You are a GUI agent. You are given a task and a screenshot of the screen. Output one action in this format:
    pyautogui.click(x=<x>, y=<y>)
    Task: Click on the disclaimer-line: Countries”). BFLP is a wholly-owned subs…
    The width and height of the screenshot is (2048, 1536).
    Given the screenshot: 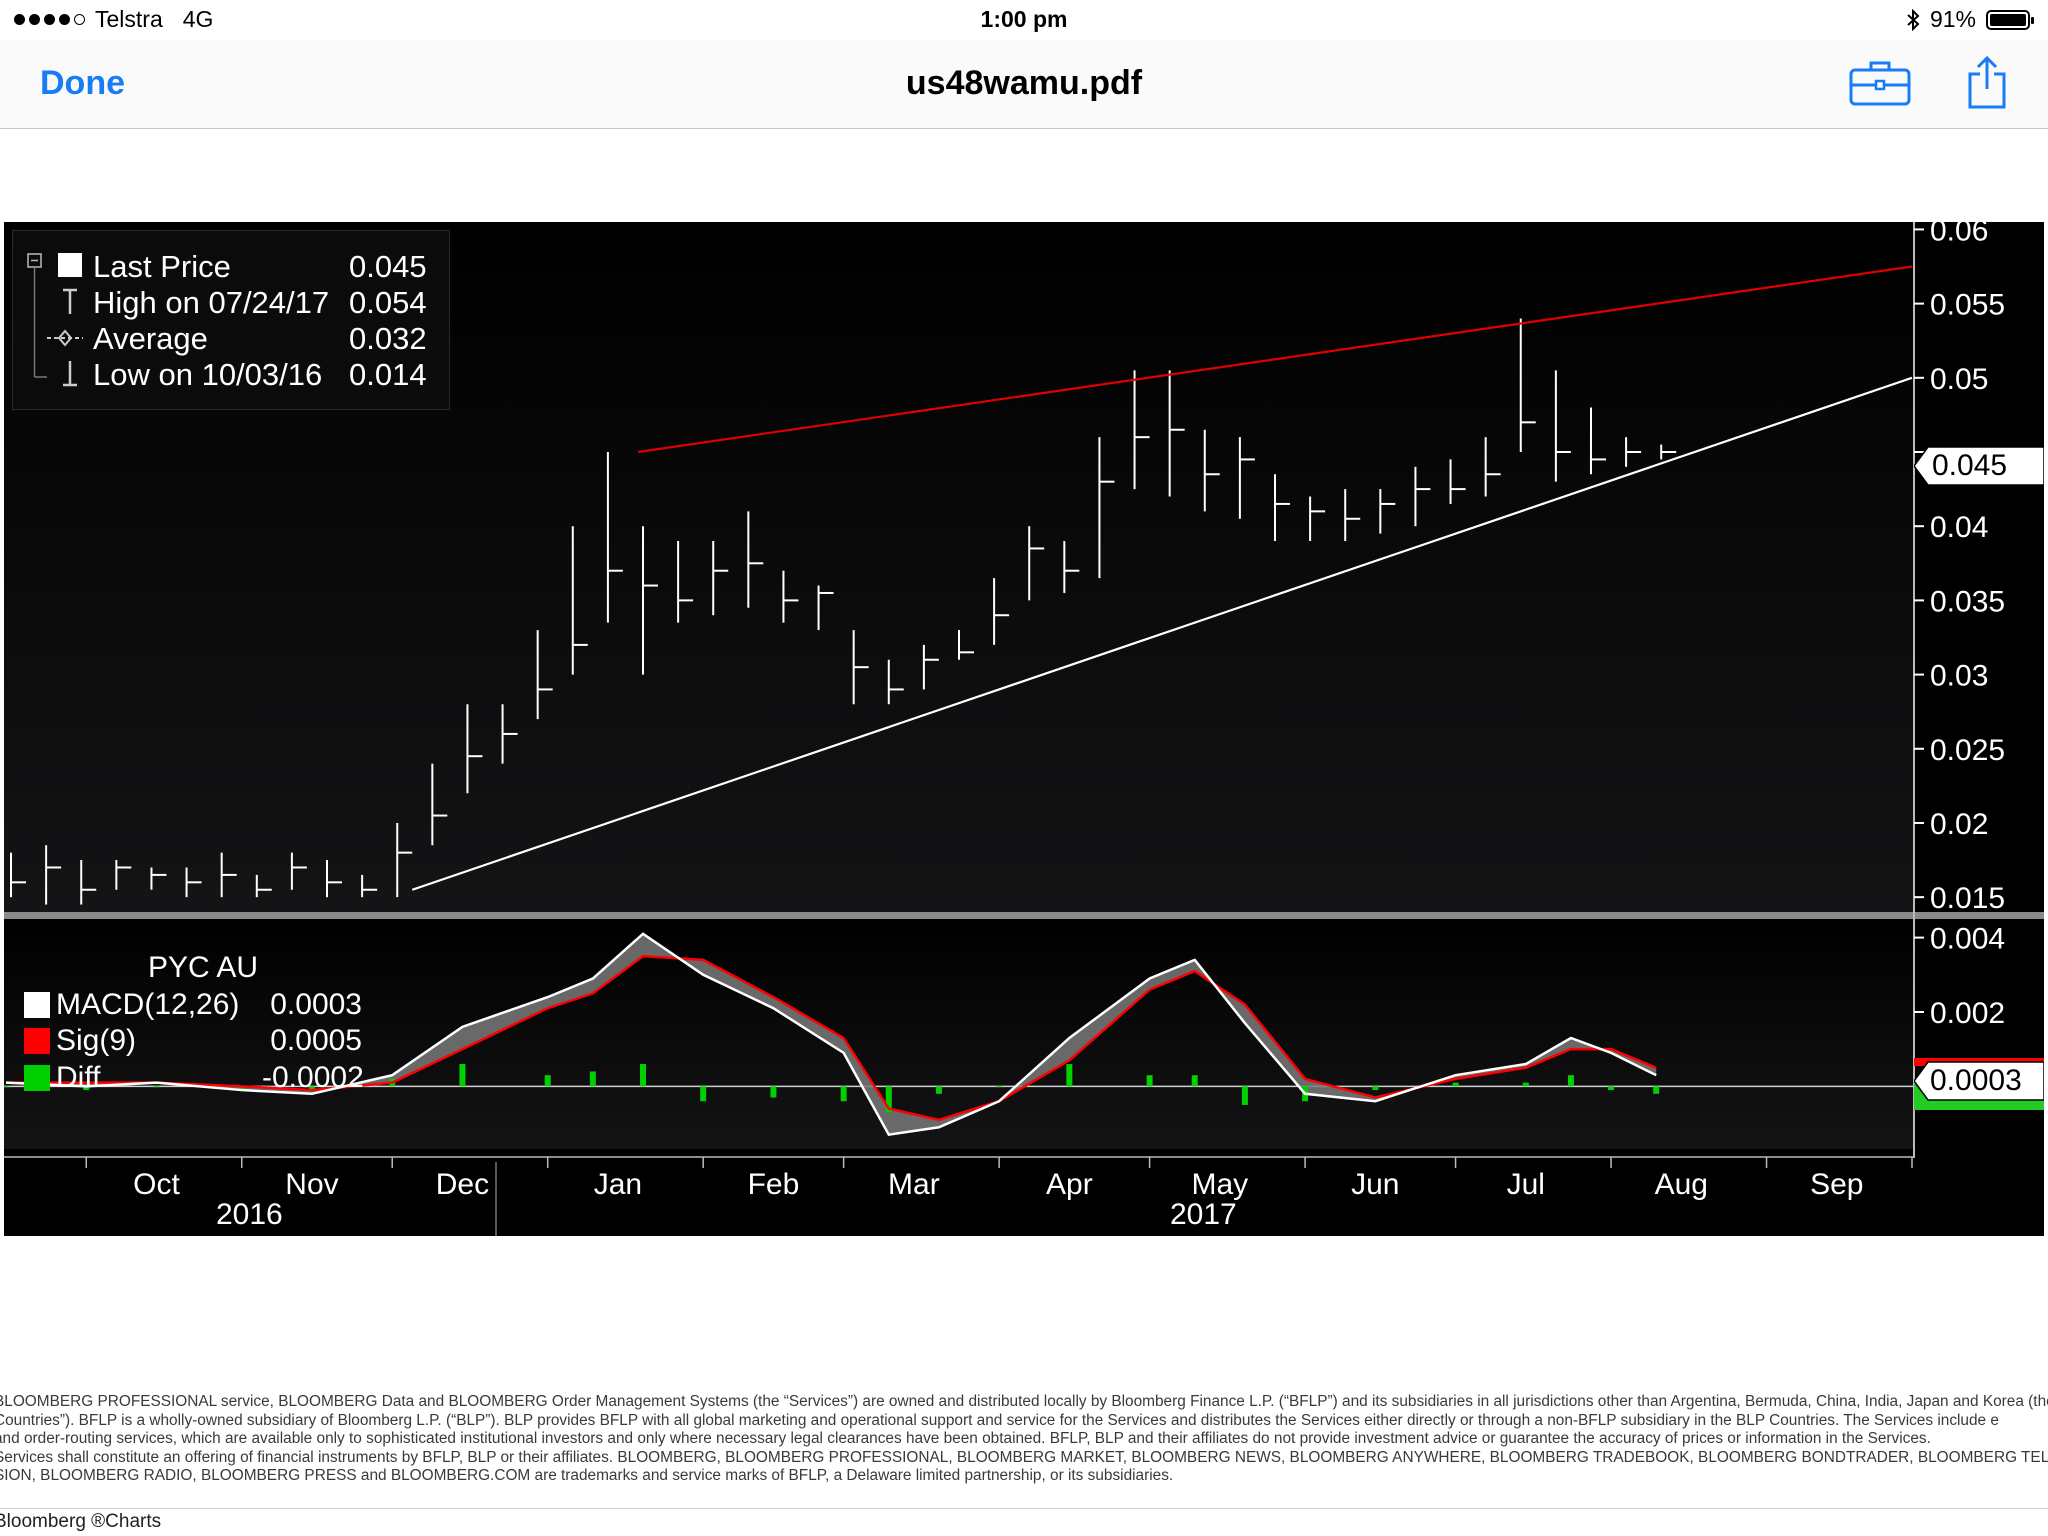 What is the action you would take?
    pyautogui.click(x=999, y=1420)
    